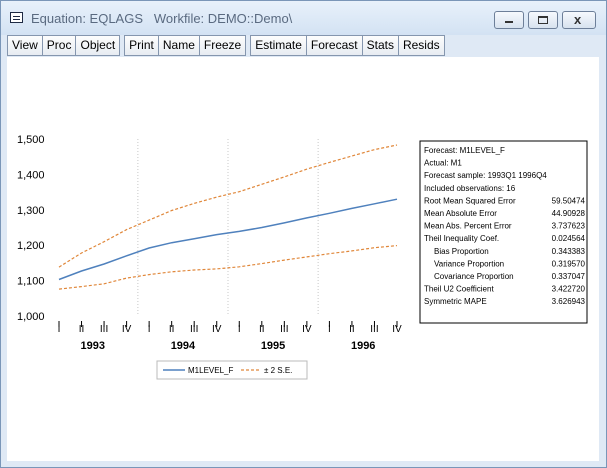 The image size is (607, 468). I want to click on window-title: Equation: EQLAGS Workfile: DEMO::Demo\, so click(162, 18).